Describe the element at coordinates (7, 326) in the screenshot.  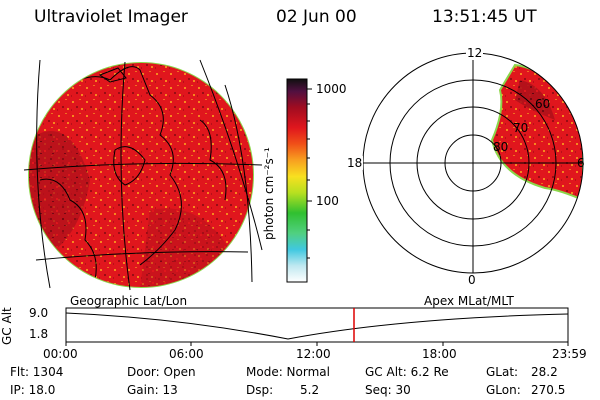
I see `timeline-axis-label: GC Alt` at that location.